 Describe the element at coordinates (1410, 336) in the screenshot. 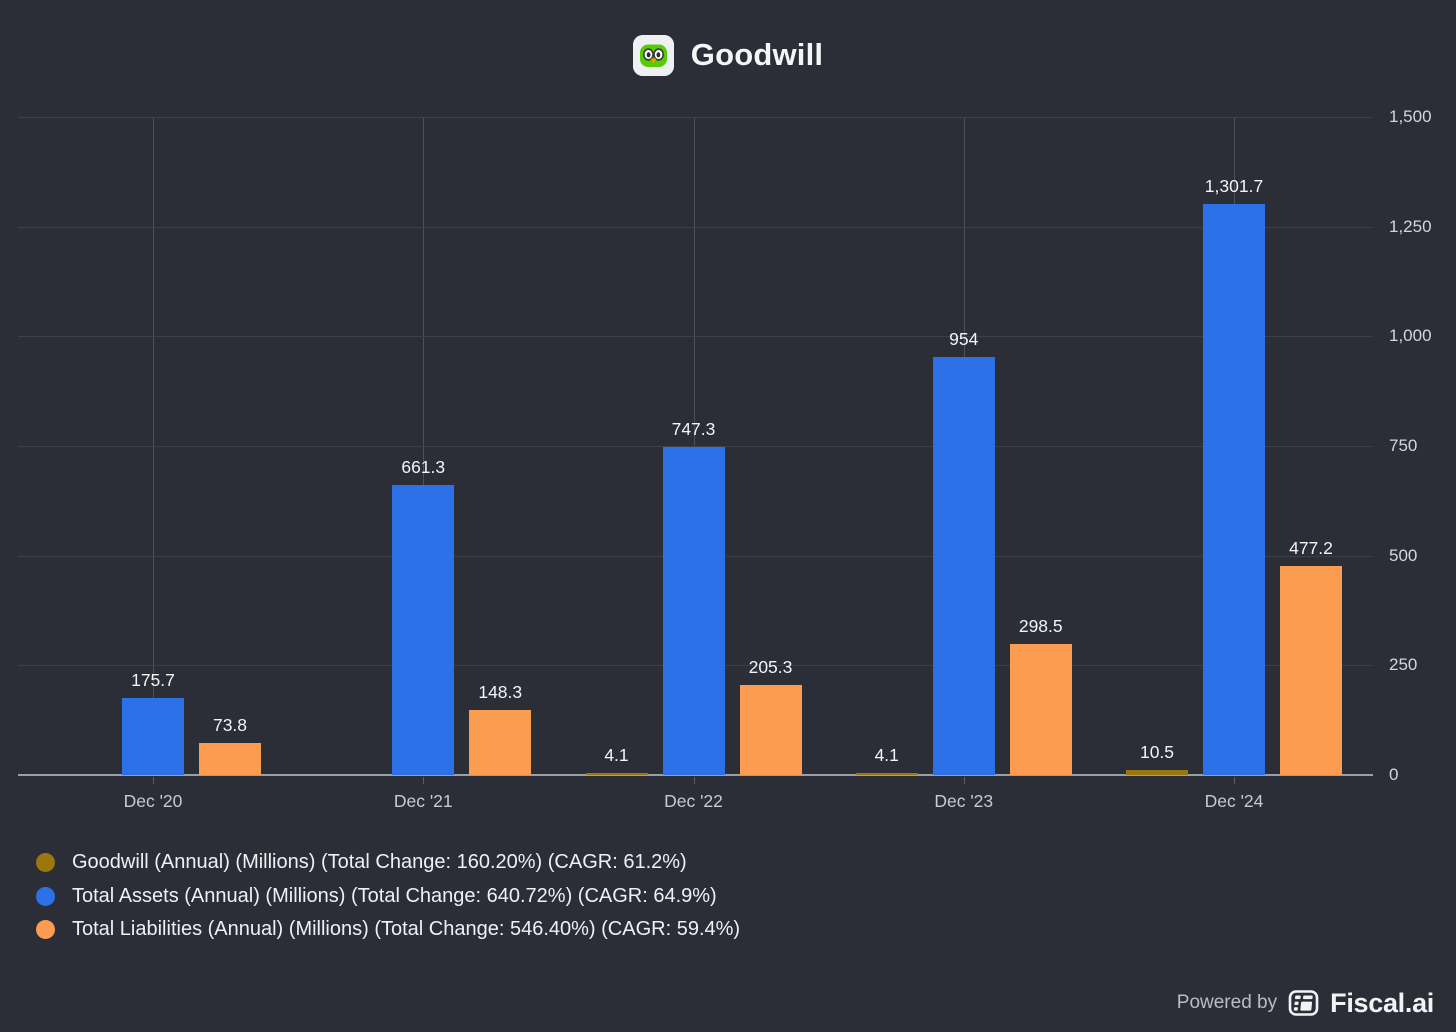

I see `y-axis-label: 1,000` at that location.